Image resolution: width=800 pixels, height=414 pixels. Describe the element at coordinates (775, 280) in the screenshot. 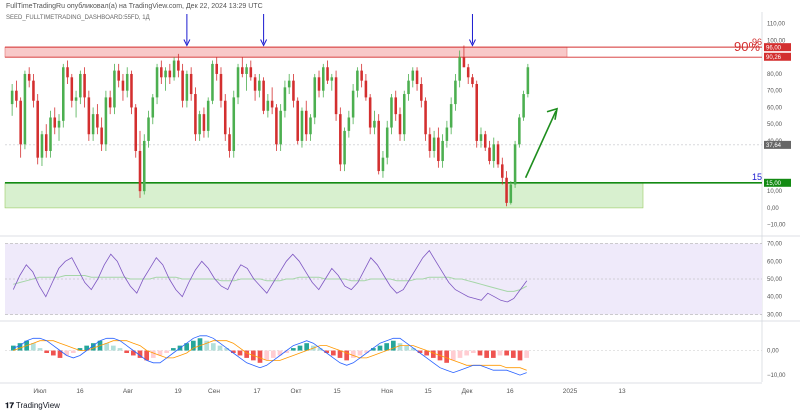

I see `rsi-tick-label: 50,00` at that location.